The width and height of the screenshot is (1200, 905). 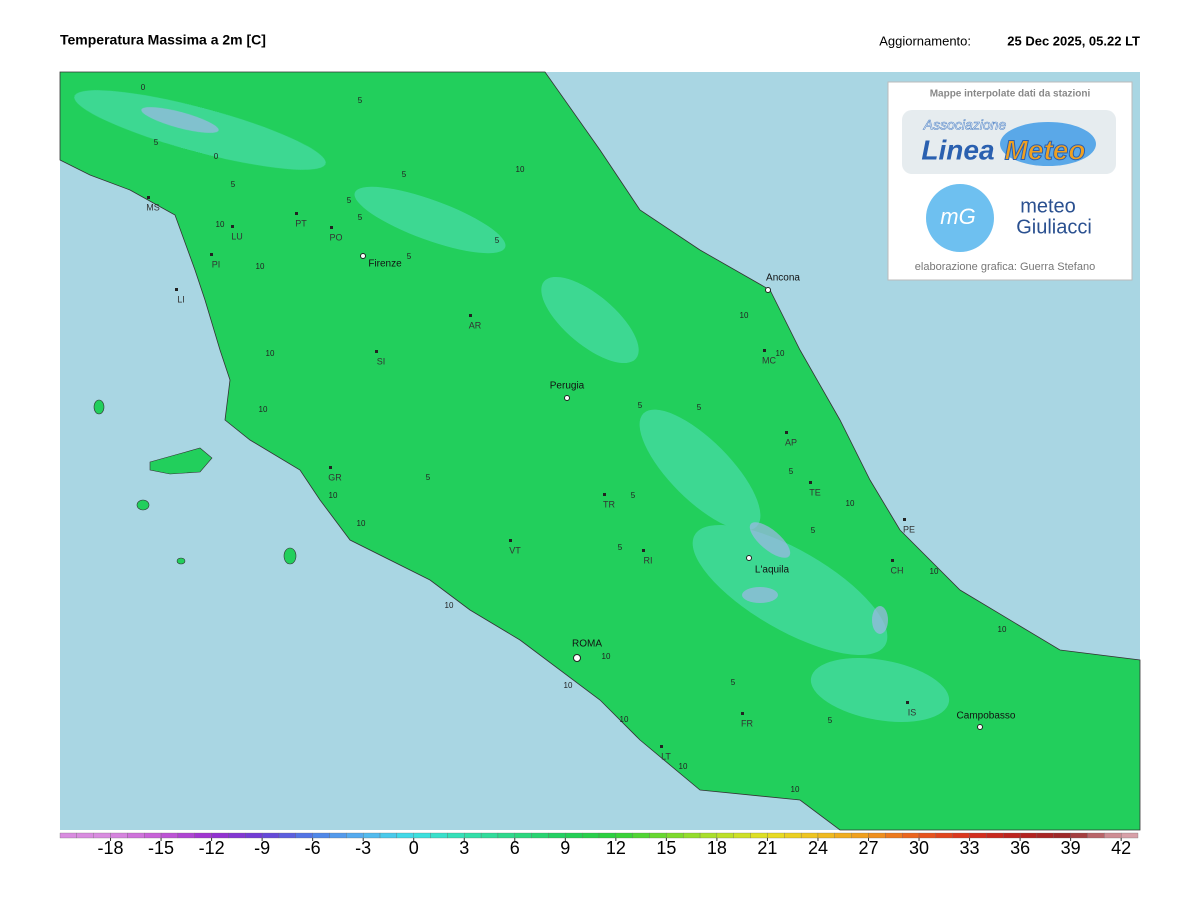 What do you see at coordinates (567, 386) in the screenshot?
I see `city-label: Perugia` at bounding box center [567, 386].